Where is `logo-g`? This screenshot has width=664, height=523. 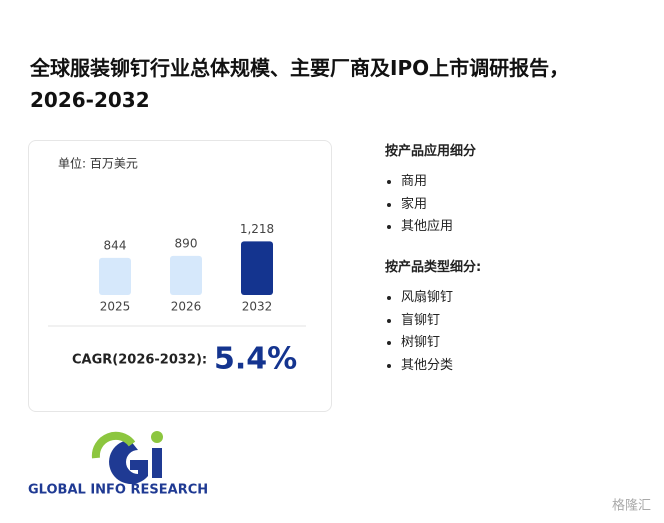
logo-g is located at coordinates (128, 462).